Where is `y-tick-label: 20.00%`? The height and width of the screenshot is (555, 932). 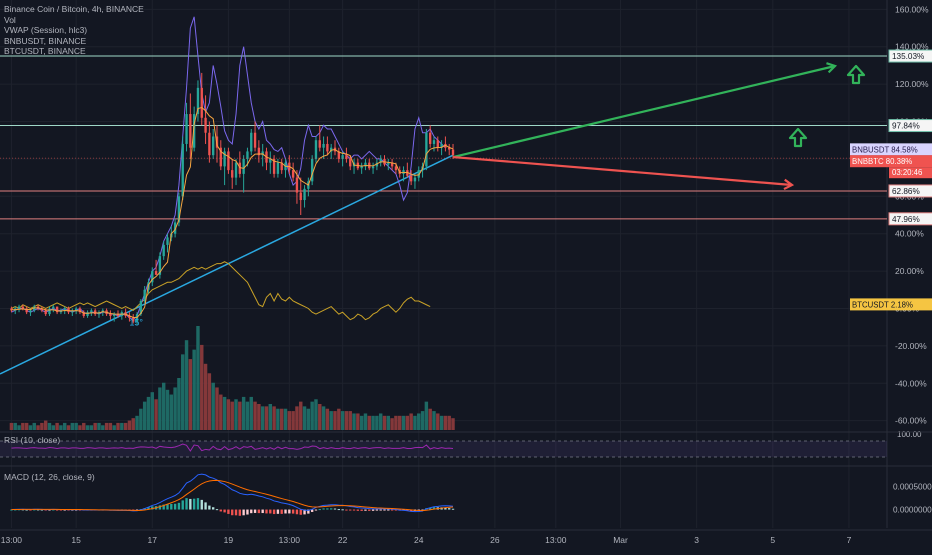
y-tick-label: 20.00% is located at coordinates (909, 271).